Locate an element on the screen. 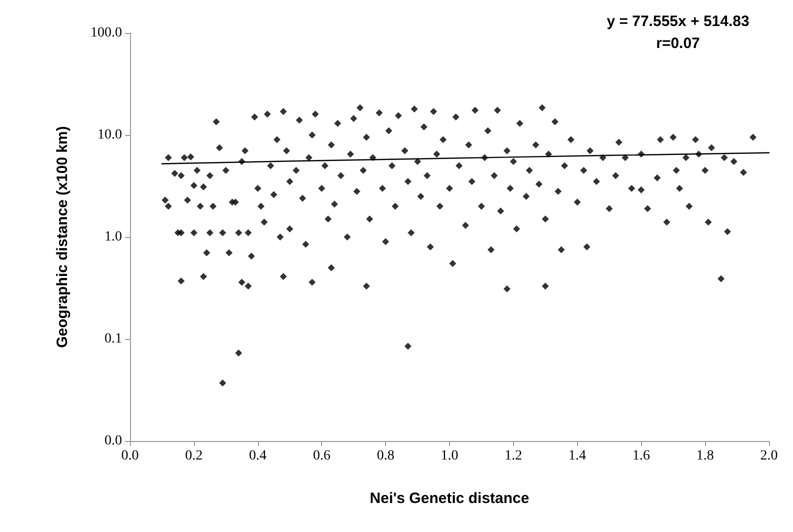 This screenshot has width=793, height=532. y-tick-label: 0.0 is located at coordinates (113, 441).